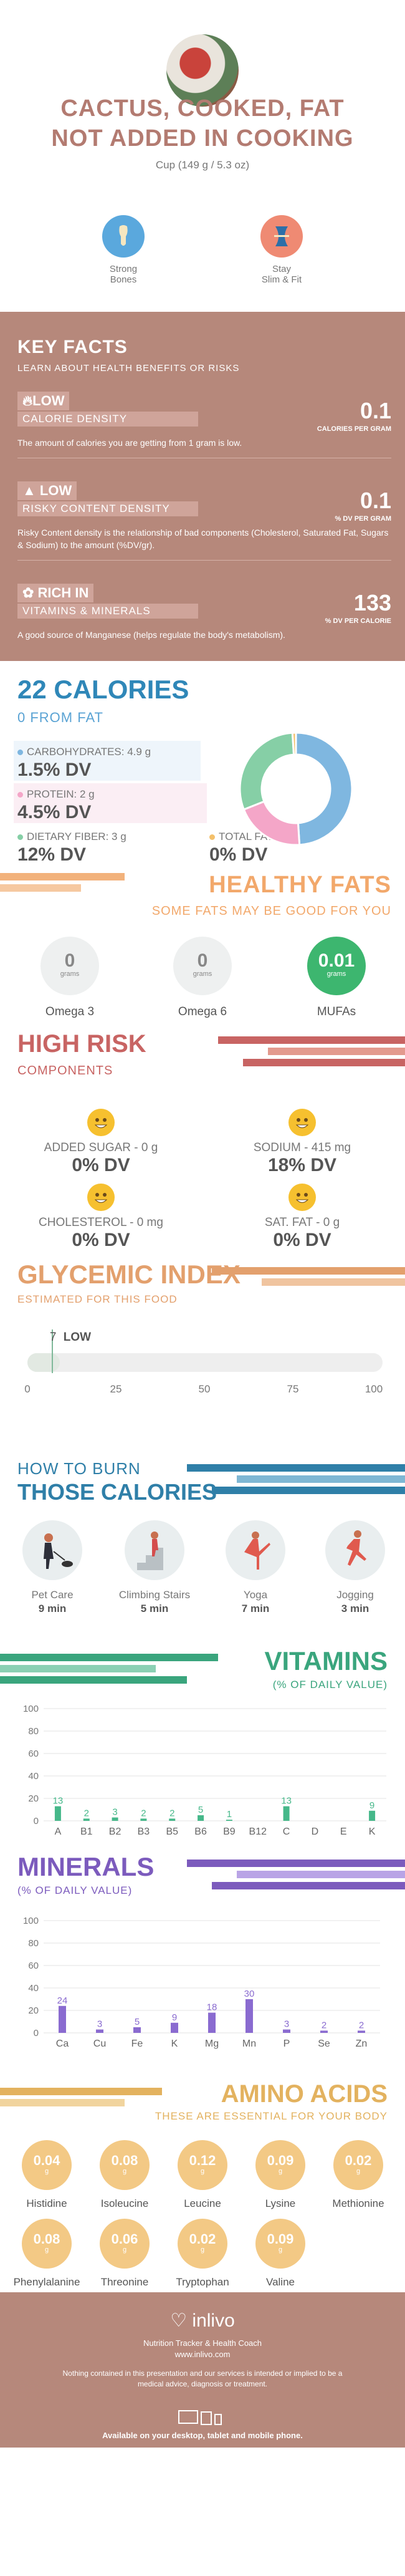 Image resolution: width=405 pixels, height=2576 pixels. I want to click on bar-value-label: 5, so click(200, 1810).